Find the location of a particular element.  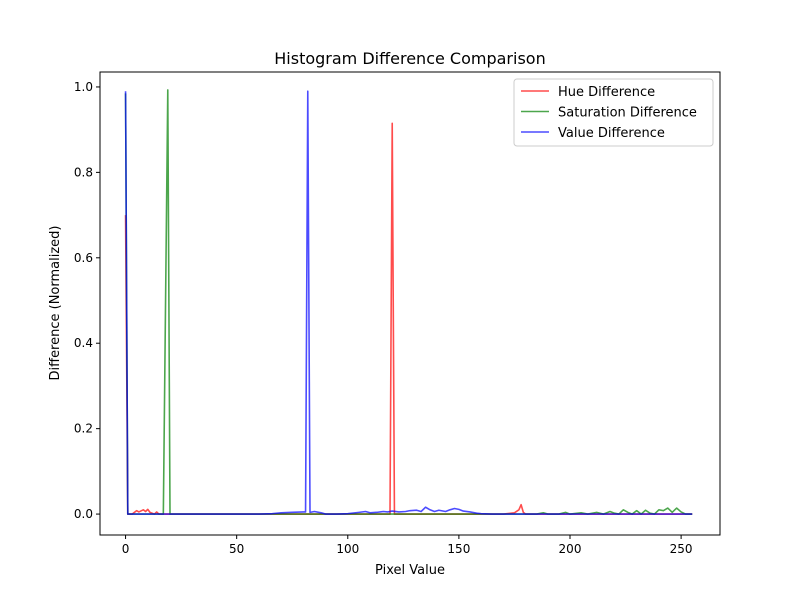

x-tick-label: 100 is located at coordinates (347, 549).